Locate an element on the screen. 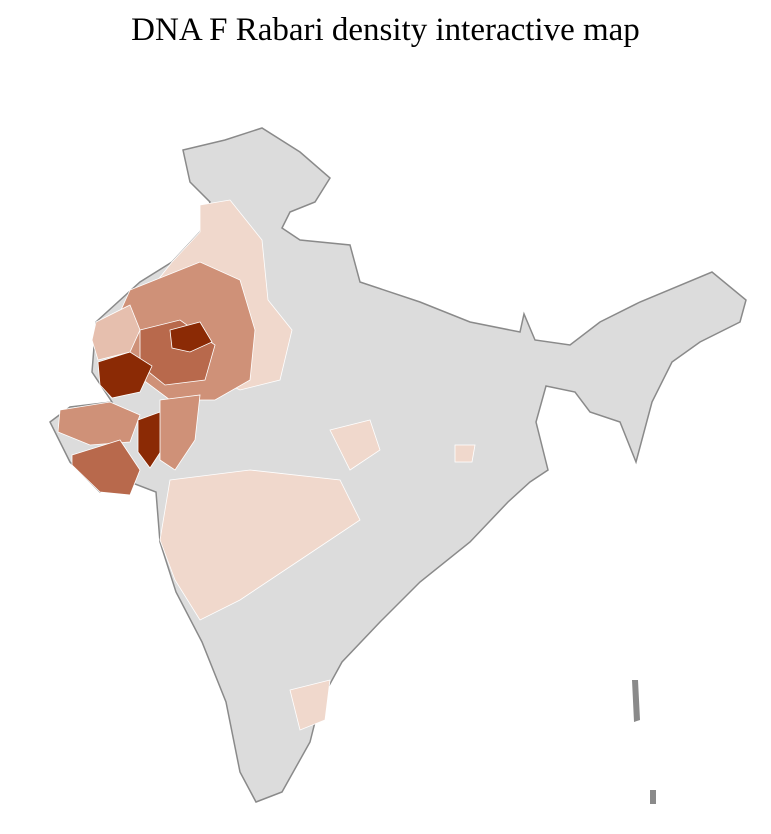 Image resolution: width=771 pixels, height=834 pixels. region-low-barmer is located at coordinates (116, 332).